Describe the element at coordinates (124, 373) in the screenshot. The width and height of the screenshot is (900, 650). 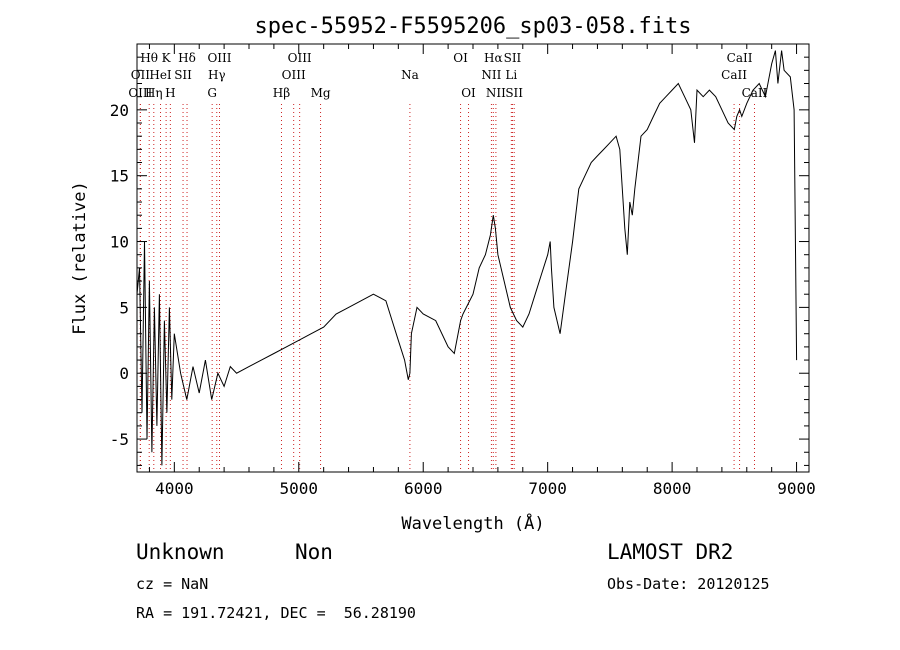
I see `y-tick-label-1: 0` at that location.